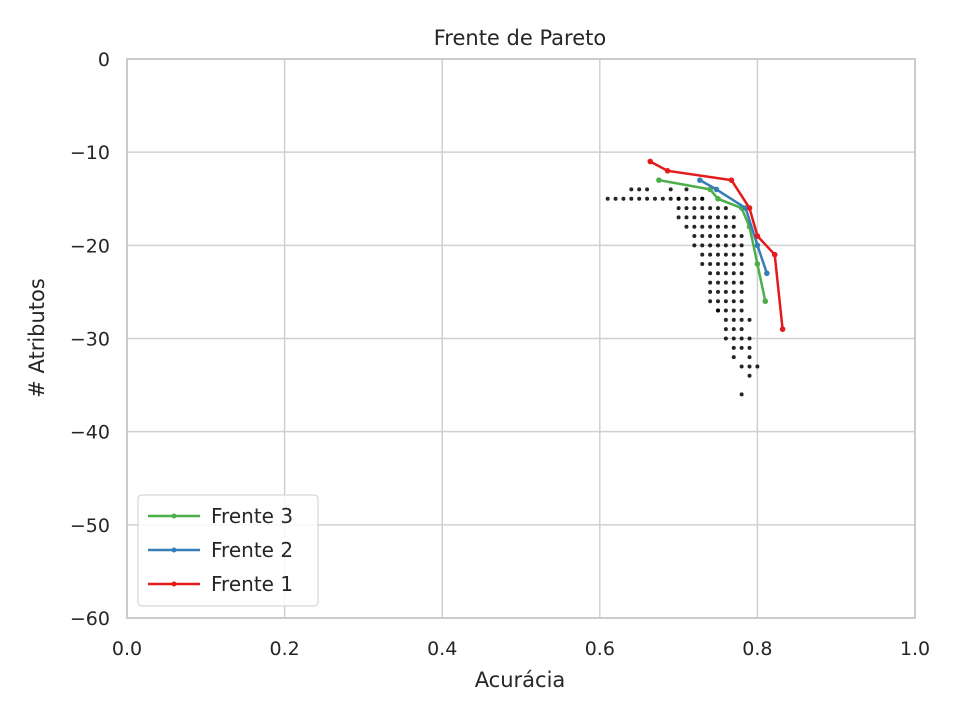 The height and width of the screenshot is (720, 960). I want to click on y-axis-label: # Atributos, so click(37, 338).